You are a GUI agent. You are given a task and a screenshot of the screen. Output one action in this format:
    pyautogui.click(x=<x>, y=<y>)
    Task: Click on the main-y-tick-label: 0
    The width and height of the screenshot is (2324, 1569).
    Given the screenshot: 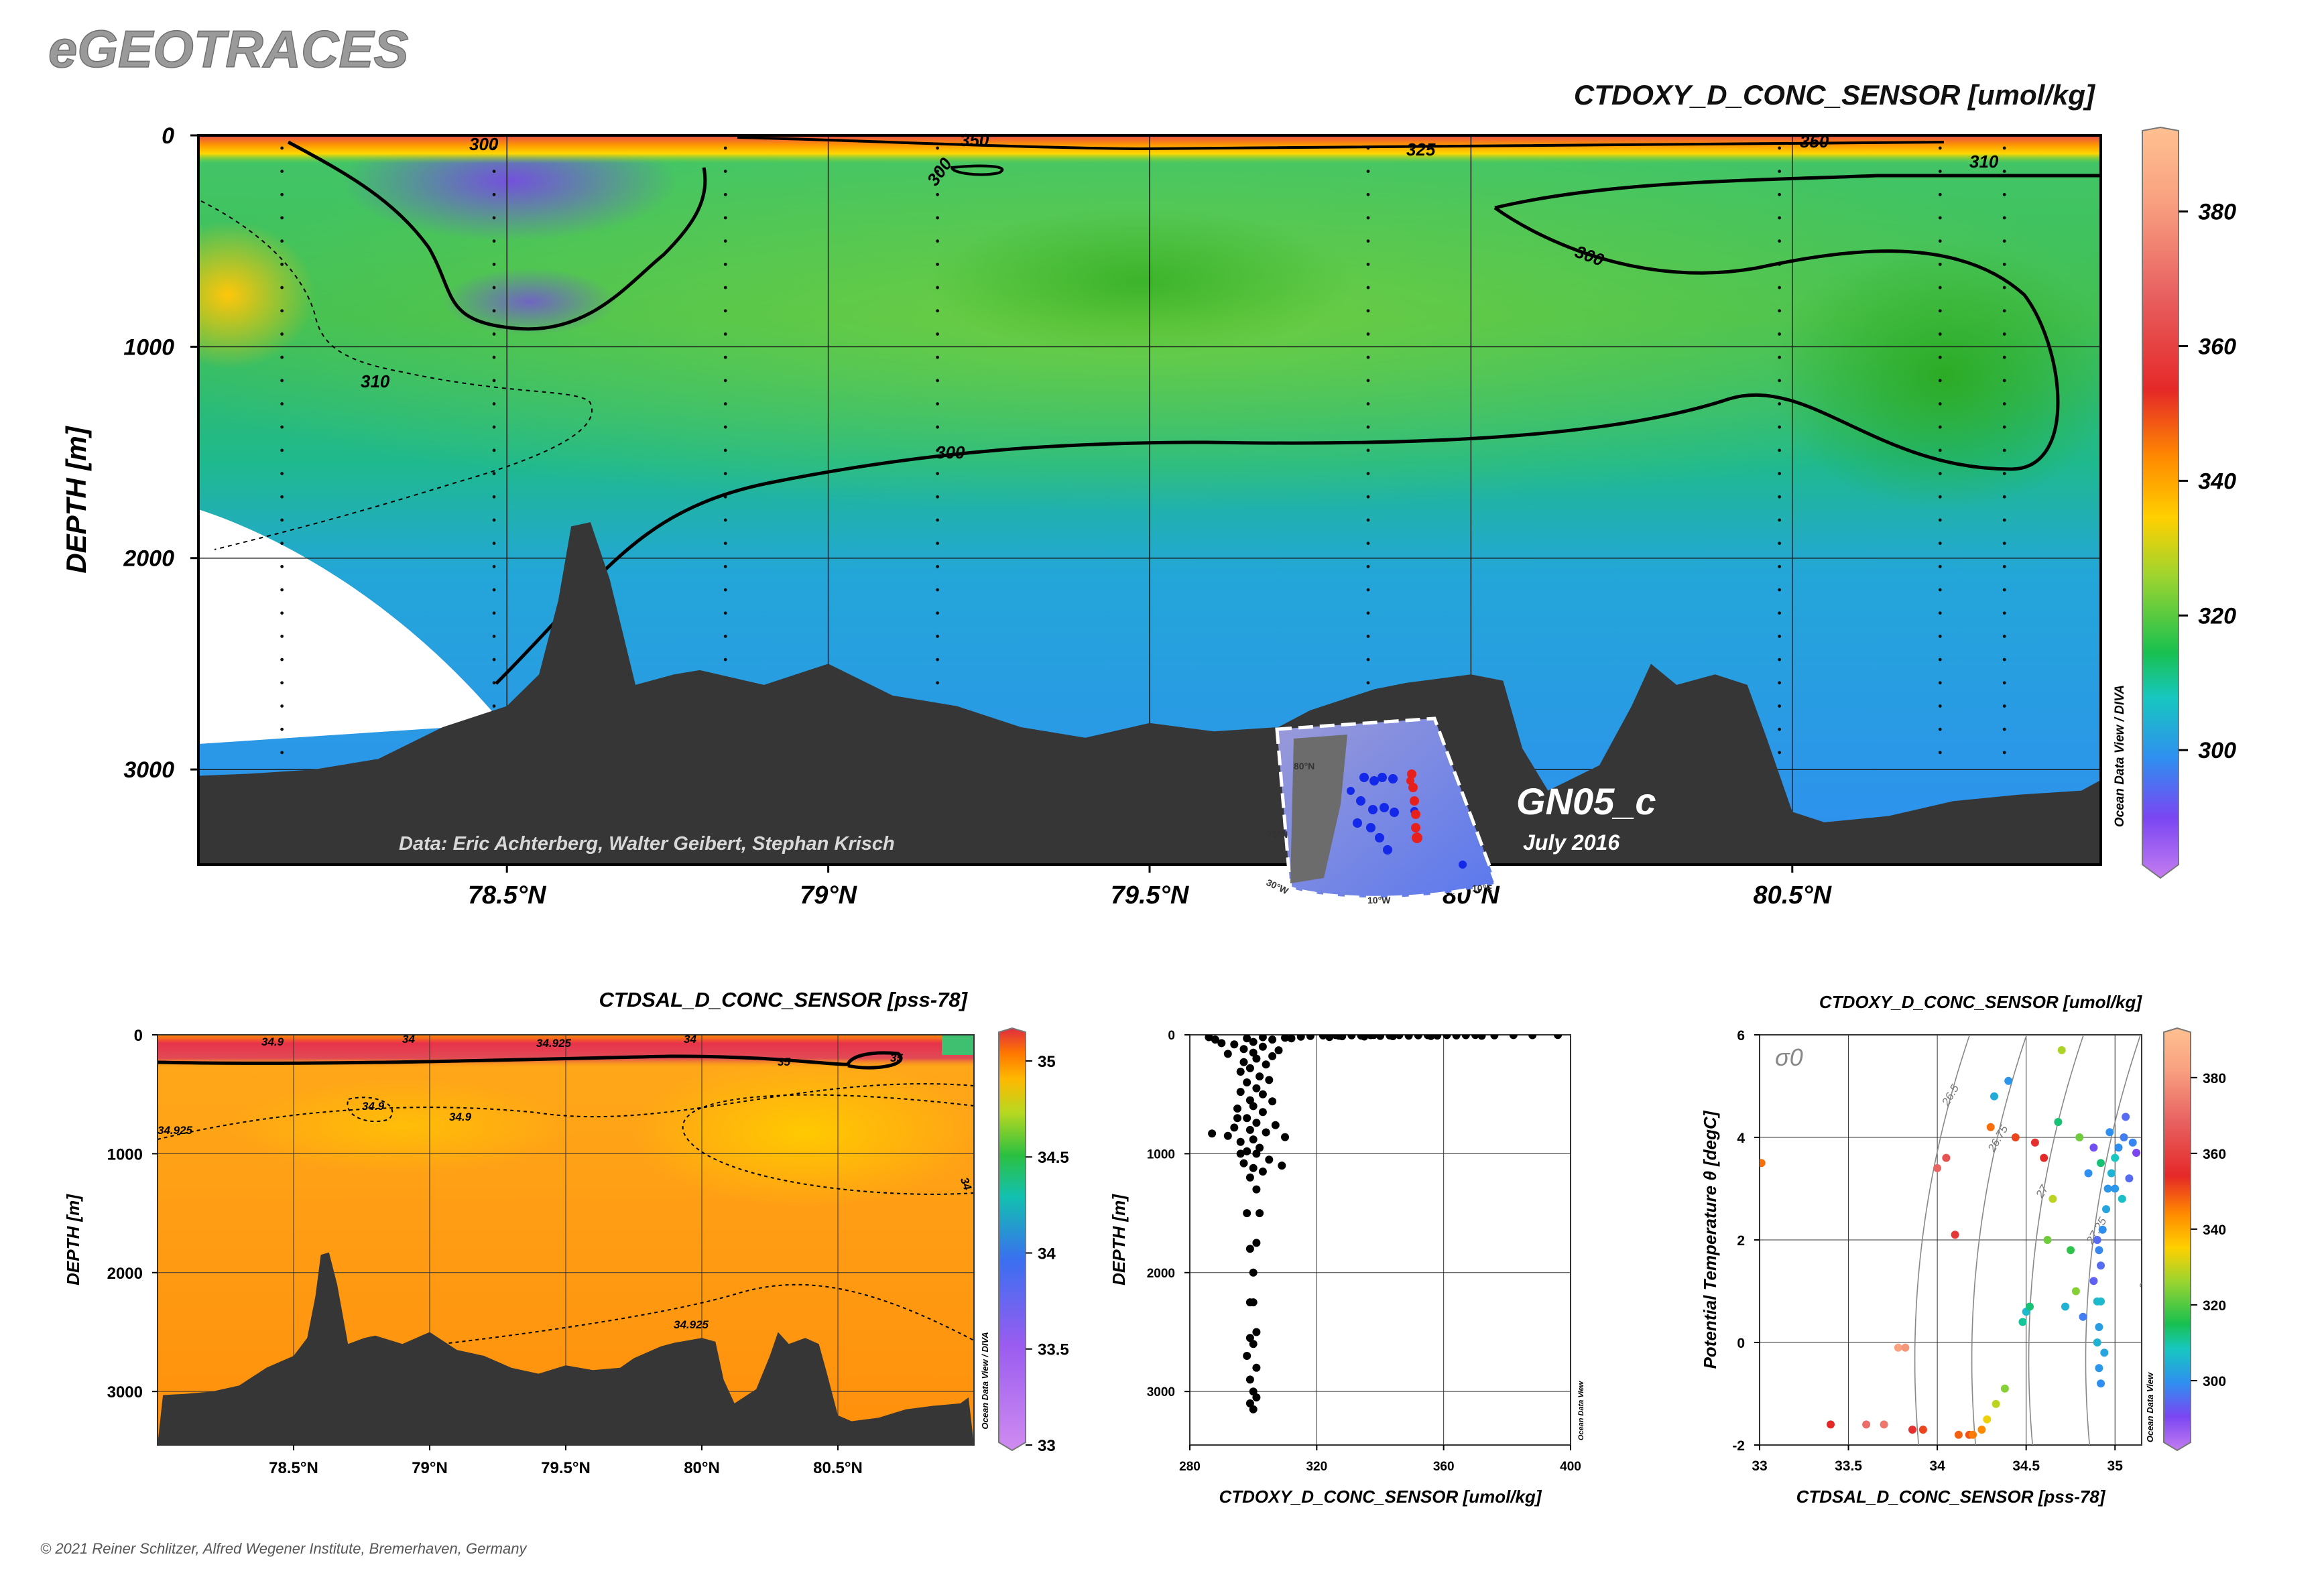 What is the action you would take?
    pyautogui.click(x=168, y=136)
    